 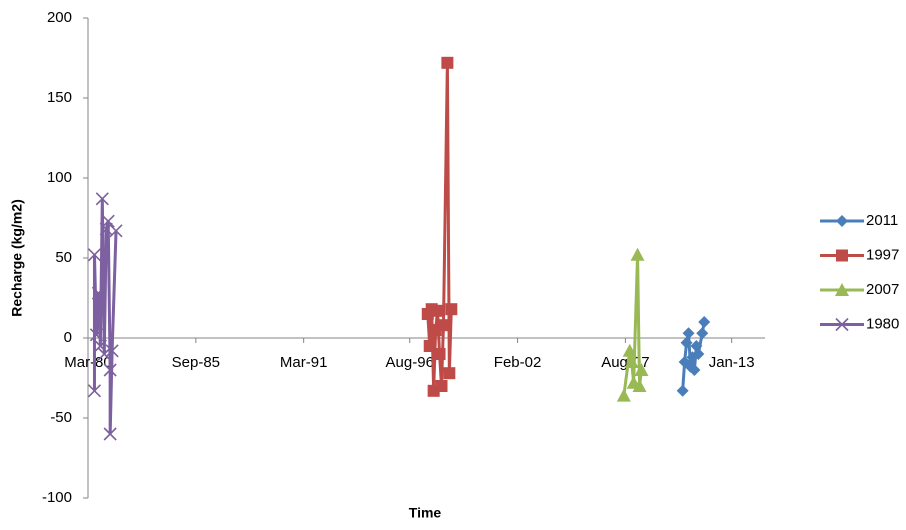 I want to click on legend-label: 1980, so click(x=882, y=323).